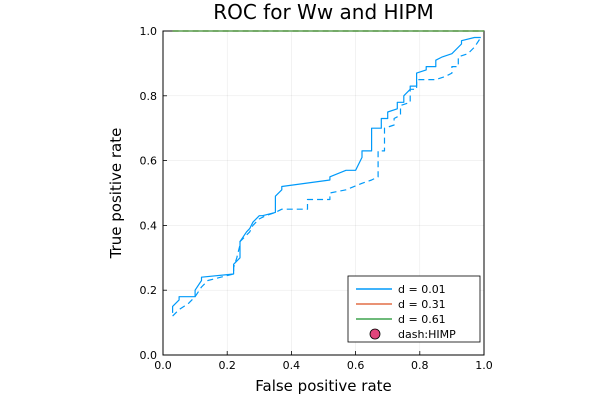  I want to click on x-axis-title: False positive rate, so click(323, 386).